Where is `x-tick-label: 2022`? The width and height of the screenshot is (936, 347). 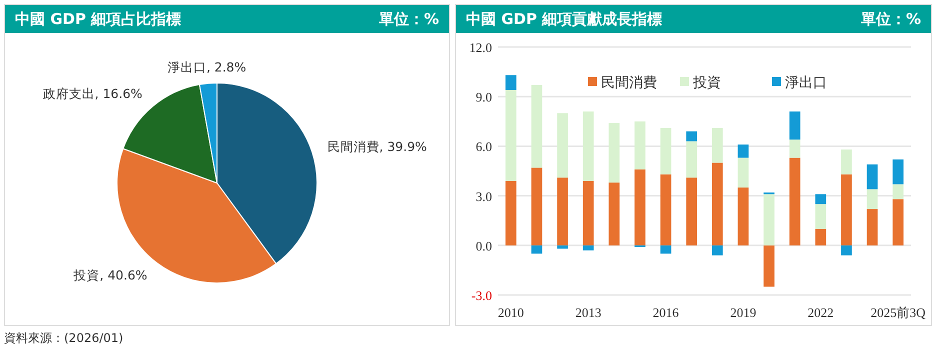
x-tick-label: 2022 is located at coordinates (821, 312).